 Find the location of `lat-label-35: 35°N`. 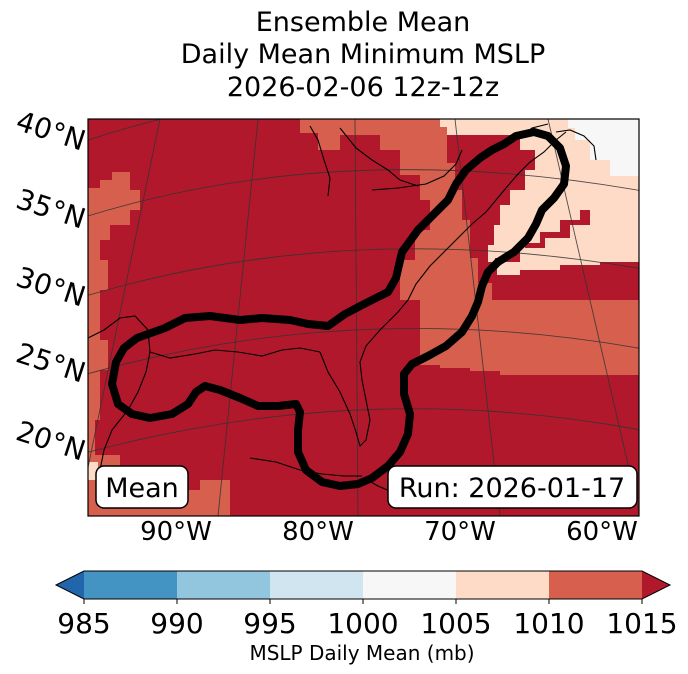

lat-label-35: 35°N is located at coordinates (50, 208).